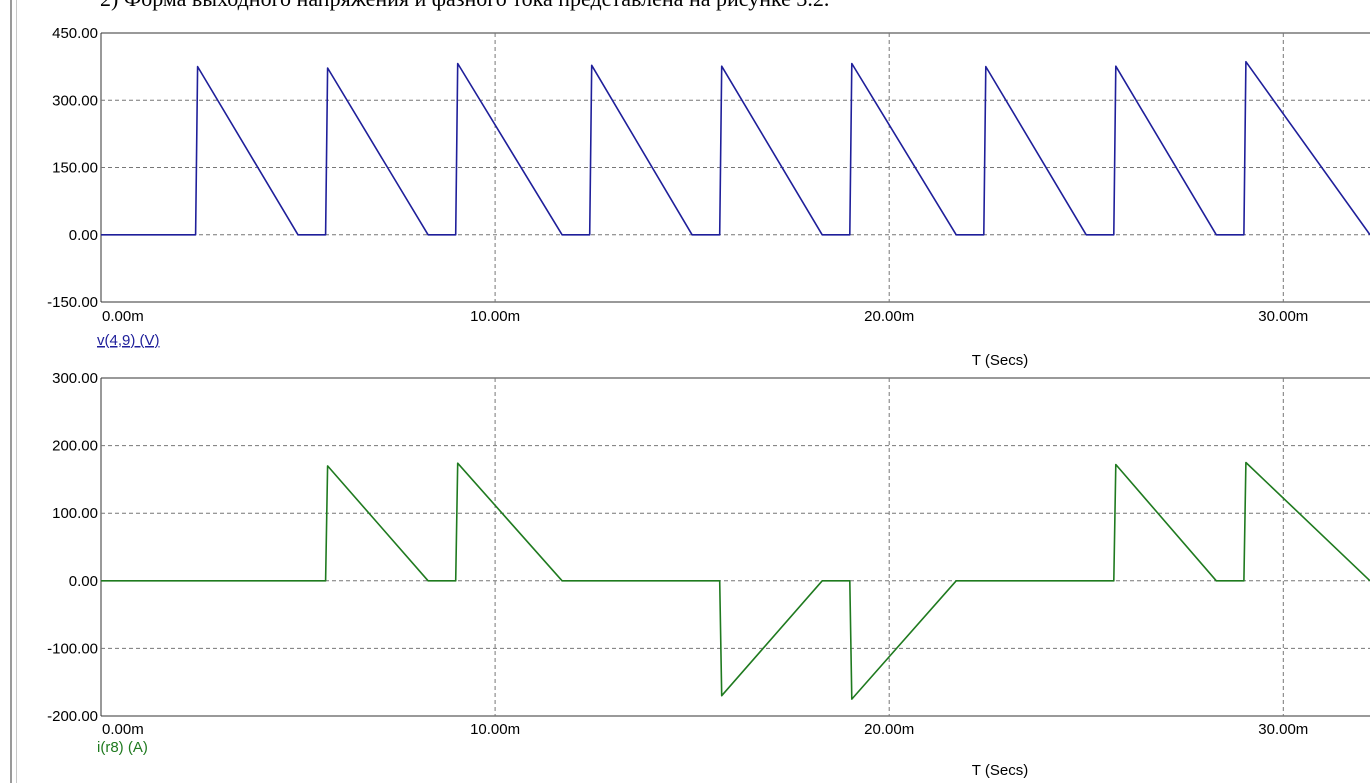  What do you see at coordinates (75, 33) in the screenshot?
I see `plot-0-ytick-label: 450.00` at bounding box center [75, 33].